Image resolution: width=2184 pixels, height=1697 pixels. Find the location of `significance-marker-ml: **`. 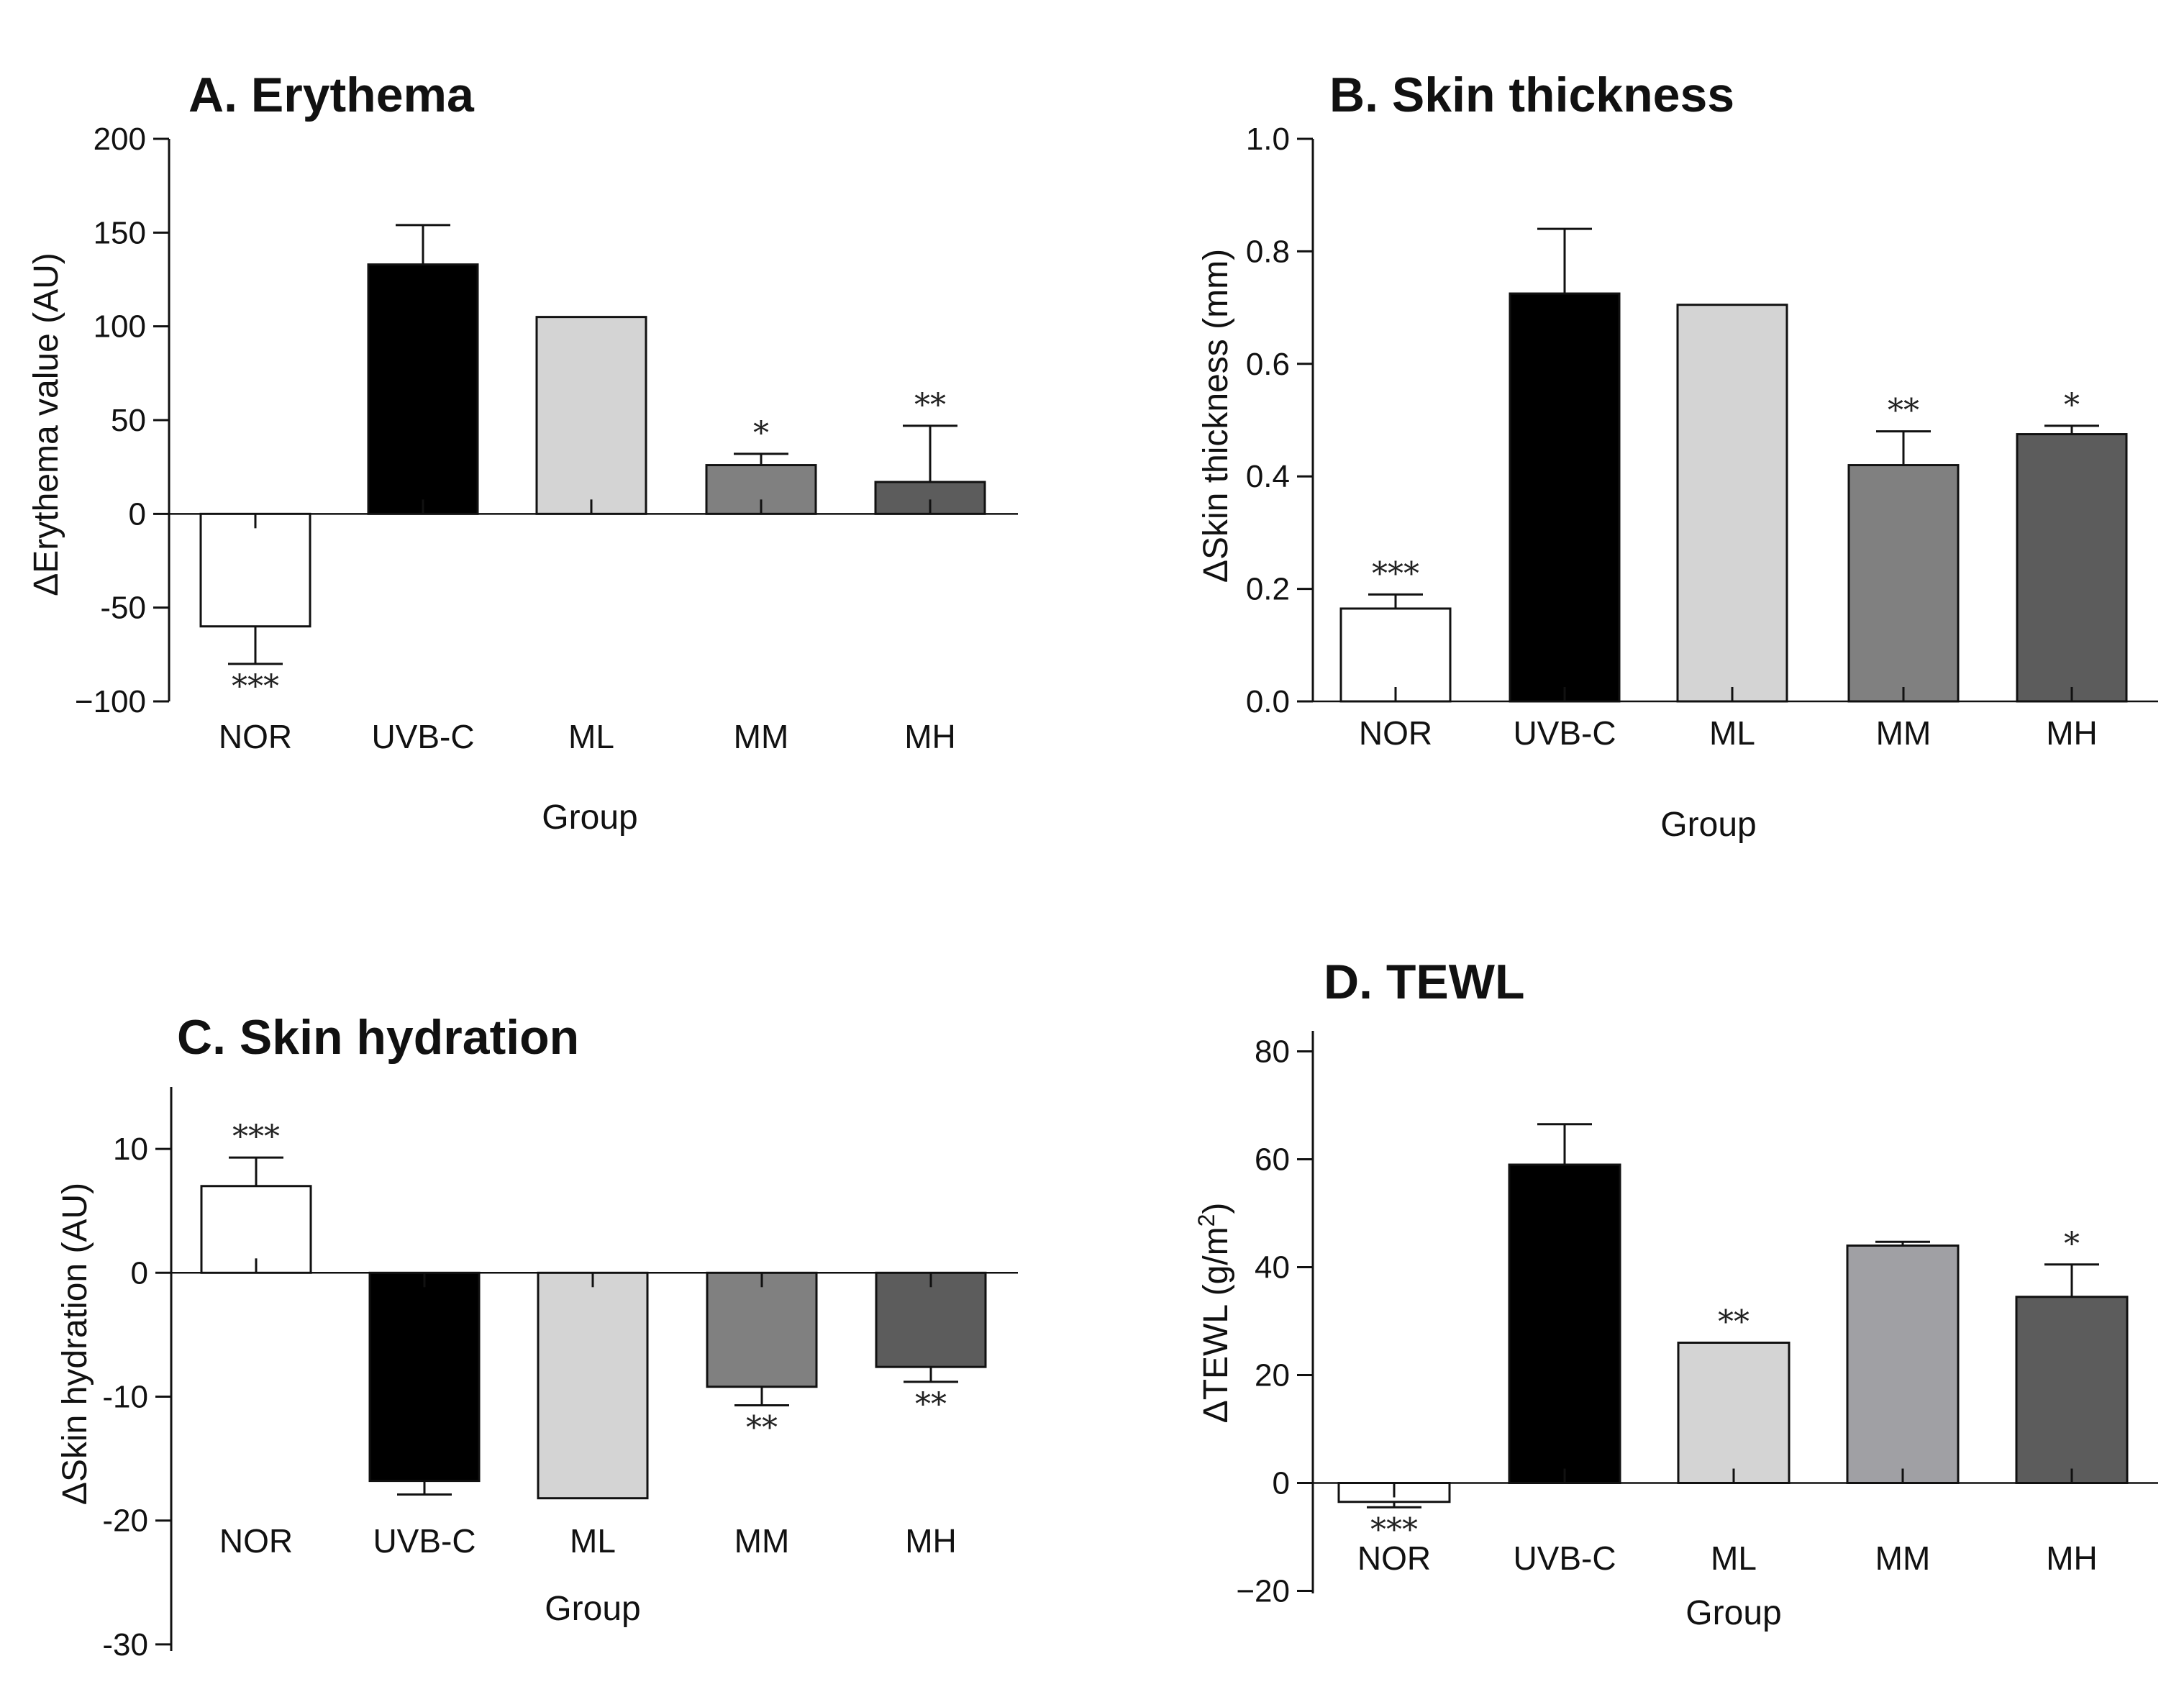

significance-marker-ml: ** is located at coordinates (1734, 1322).